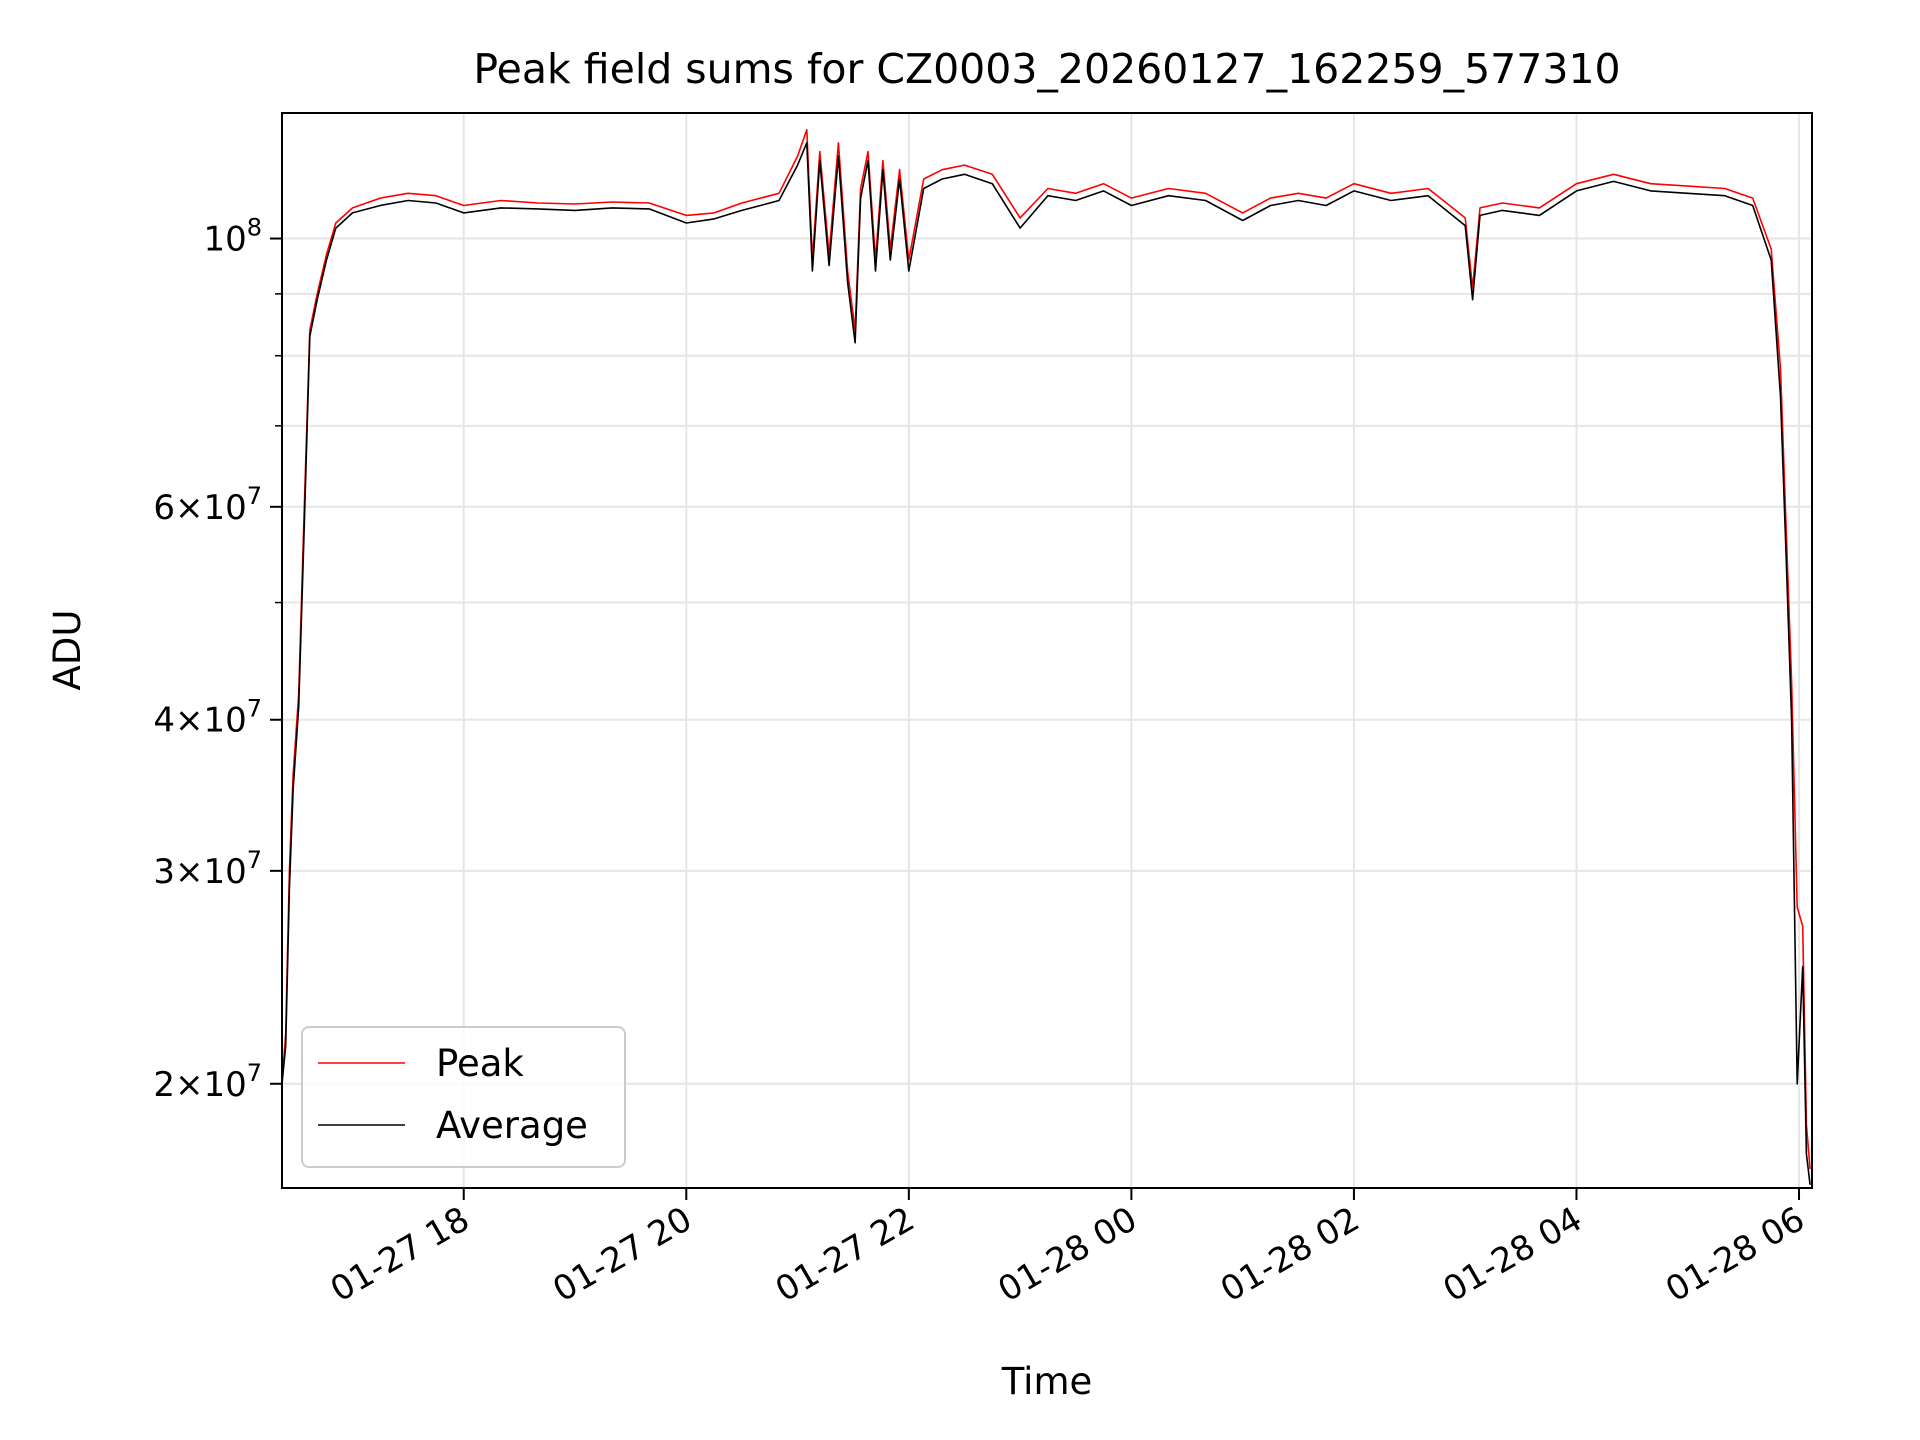  Describe the element at coordinates (164, 508) in the screenshot. I see `y-tick-mantissa: 6` at that location.